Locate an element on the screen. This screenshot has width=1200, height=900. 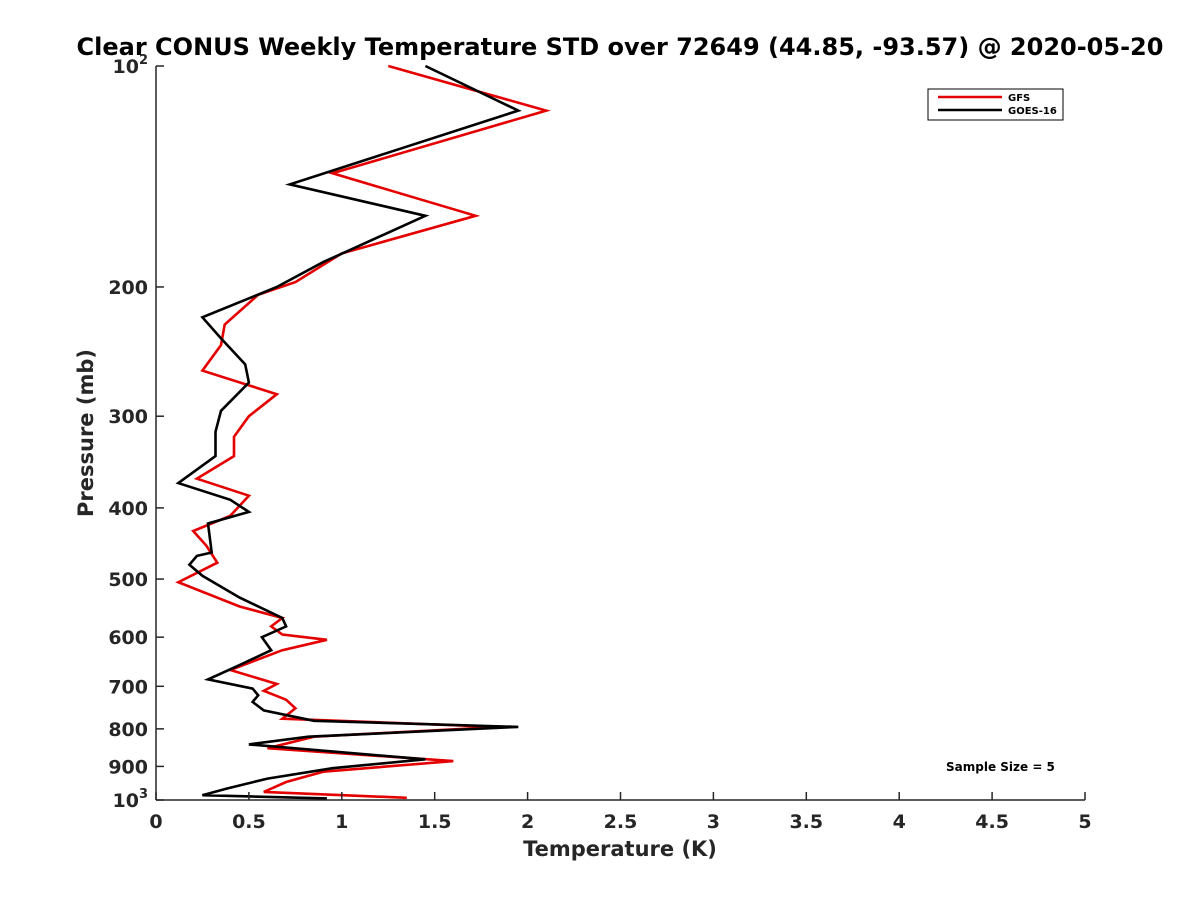
x-ticks: 0 0.5 1 1.5 2 2.5 3 3.5 4 4.5 5 is located at coordinates (620, 812).